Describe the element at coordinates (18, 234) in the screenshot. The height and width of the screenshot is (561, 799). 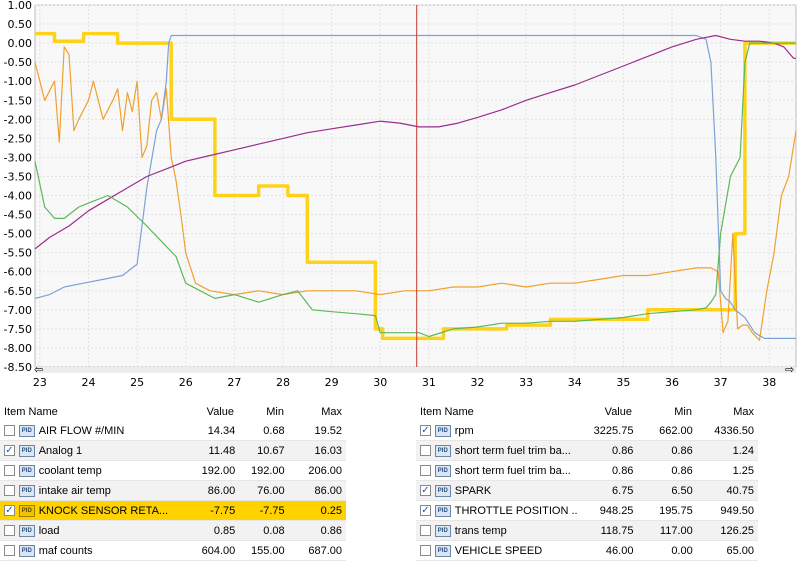
I see `y-tick-label: -5.00` at that location.